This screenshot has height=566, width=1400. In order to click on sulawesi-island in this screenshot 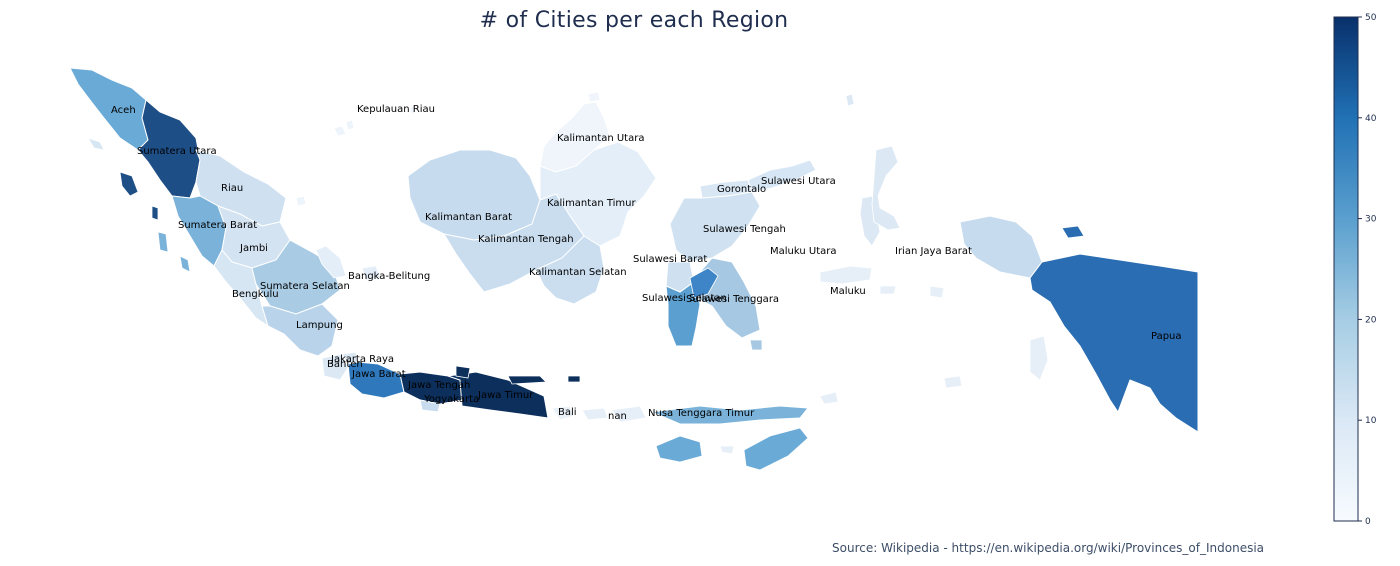, I will do `click(741, 255)`.